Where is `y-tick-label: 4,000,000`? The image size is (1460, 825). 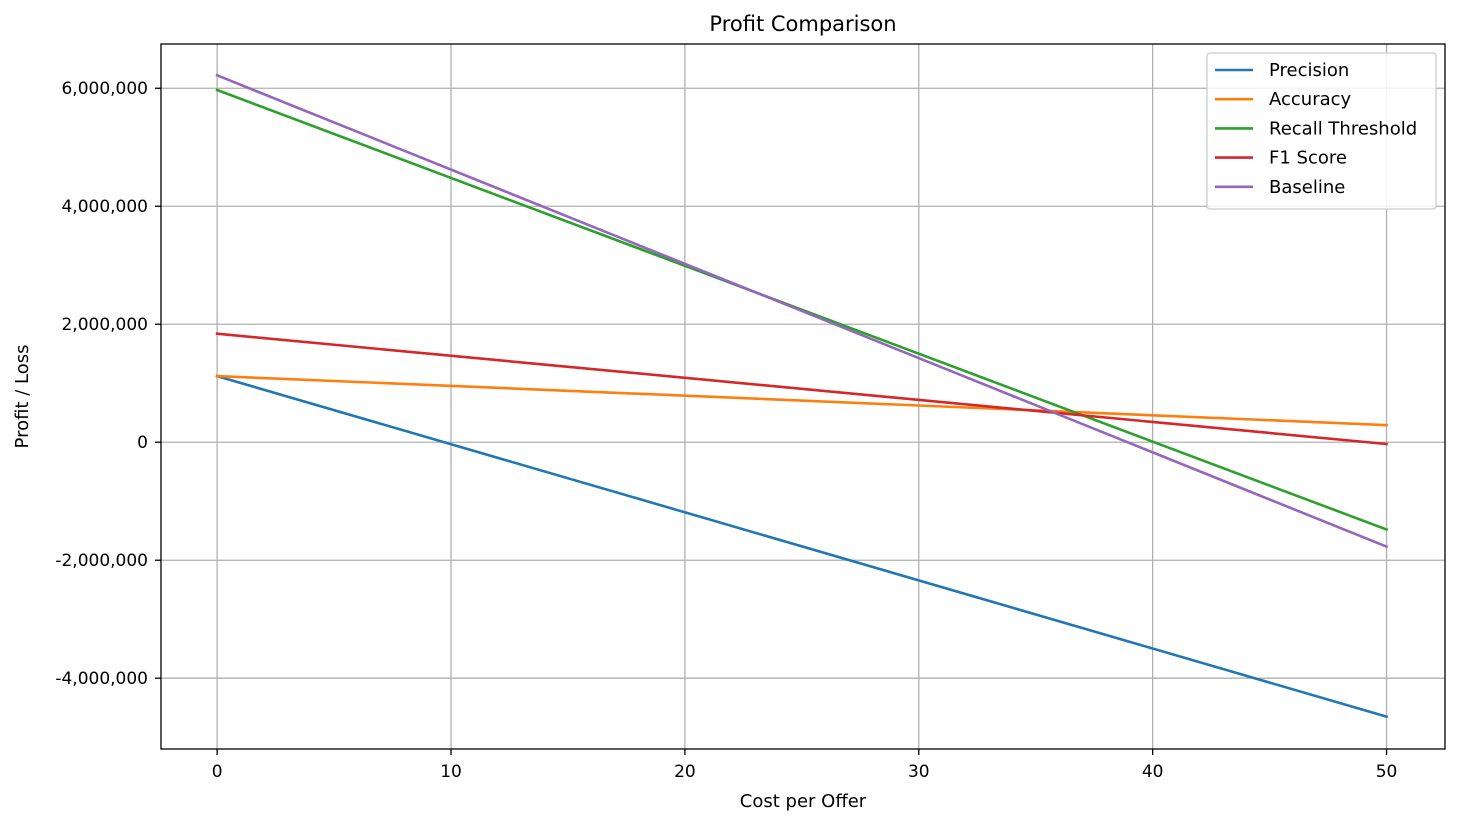 y-tick-label: 4,000,000 is located at coordinates (104, 207).